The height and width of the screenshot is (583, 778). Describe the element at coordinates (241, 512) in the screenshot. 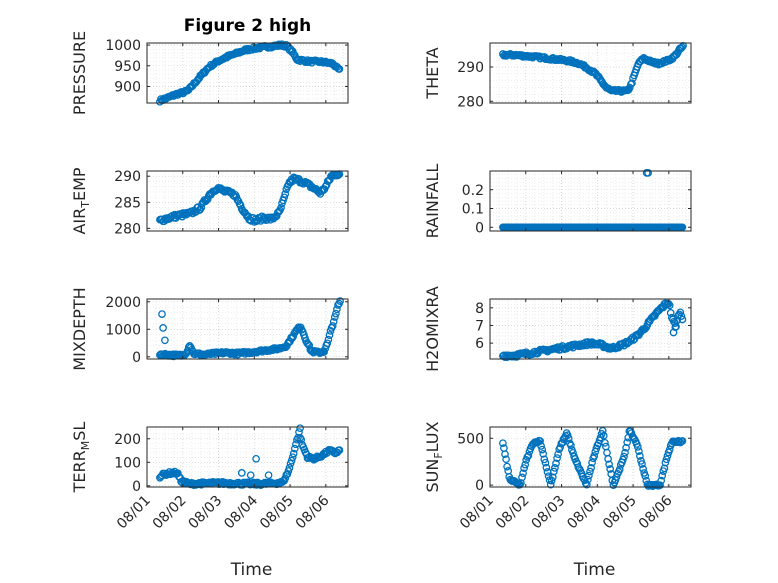

I see `x-tick-label: 08/04` at that location.